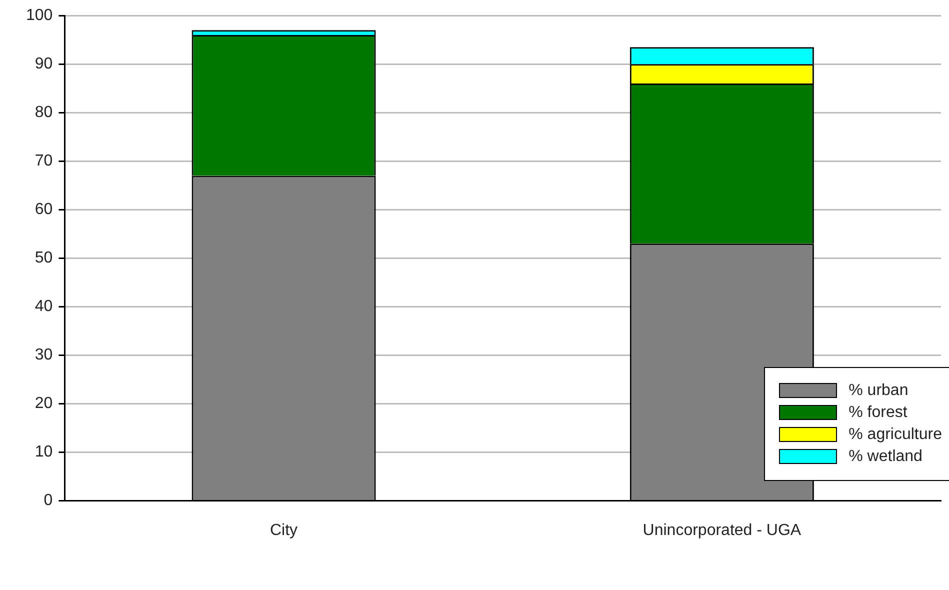  What do you see at coordinates (43, 113) in the screenshot?
I see `y-tick-label: 80` at bounding box center [43, 113].